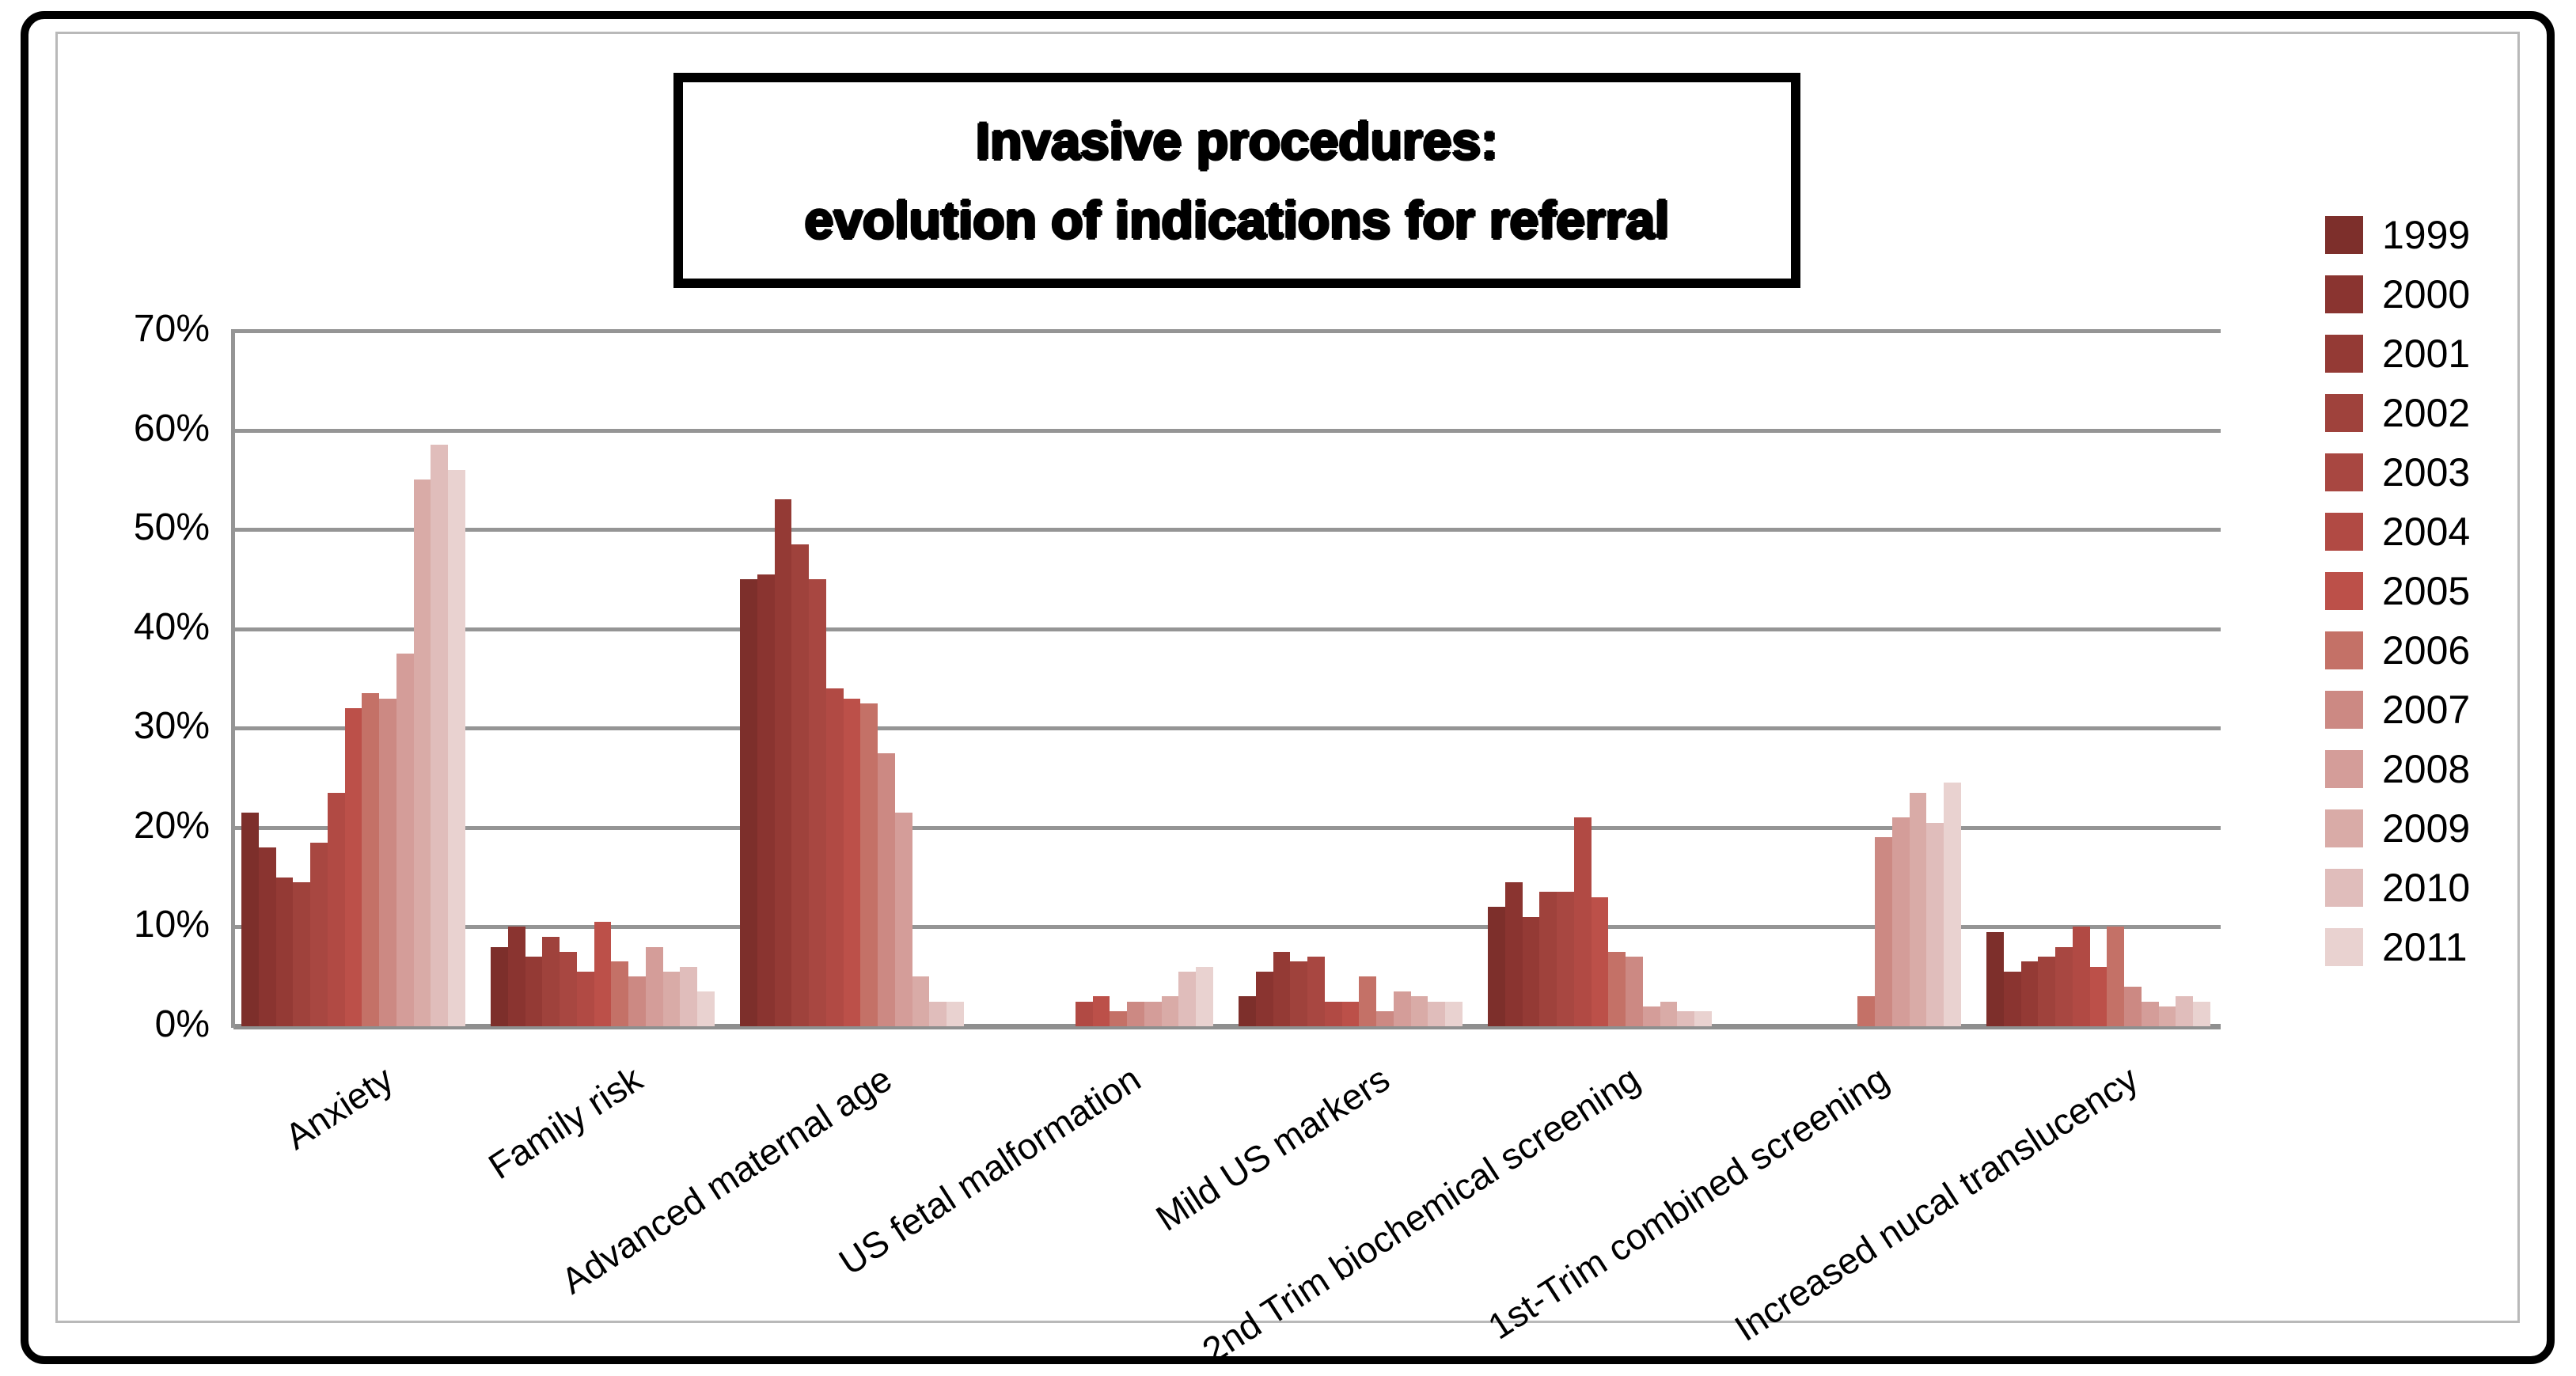 The height and width of the screenshot is (1376, 2576). Describe the element at coordinates (439, 735) in the screenshot. I see `bar-2010-anxiety` at that location.